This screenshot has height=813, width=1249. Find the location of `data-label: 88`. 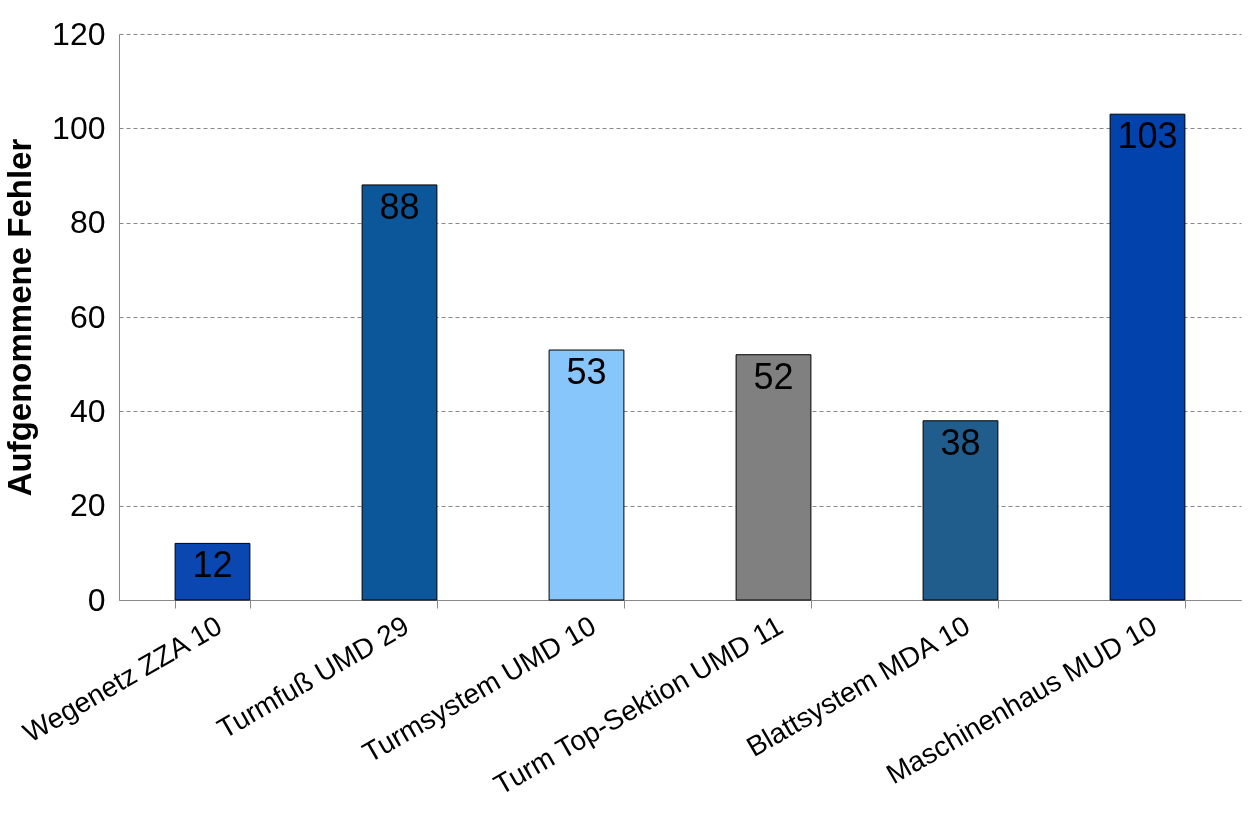

data-label: 88 is located at coordinates (399, 206).